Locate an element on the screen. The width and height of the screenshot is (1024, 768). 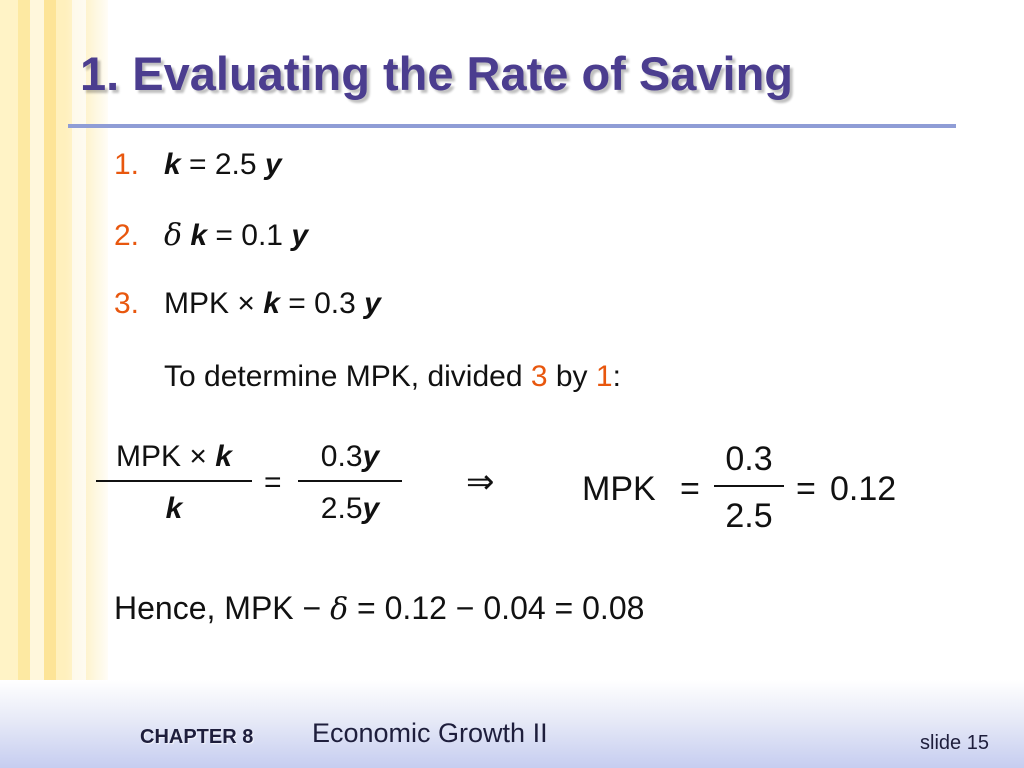
conclusion-text: Hence, MPK − δ = 0.12 − 0.04 = 0.08 is located at coordinates (379, 608).